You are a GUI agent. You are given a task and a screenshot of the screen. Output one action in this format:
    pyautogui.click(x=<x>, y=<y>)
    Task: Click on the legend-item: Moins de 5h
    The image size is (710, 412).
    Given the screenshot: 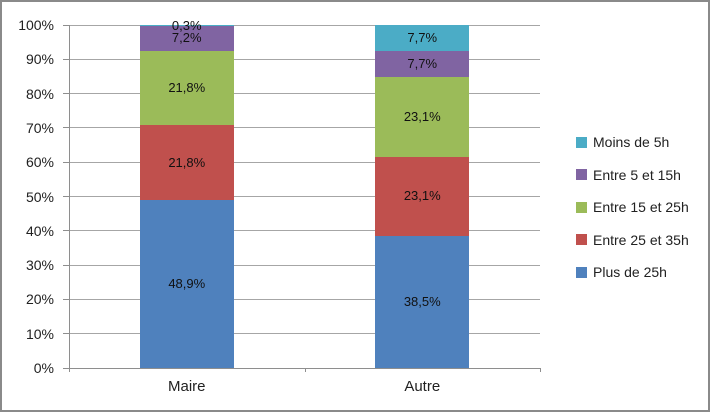 What is the action you would take?
    pyautogui.click(x=622, y=142)
    